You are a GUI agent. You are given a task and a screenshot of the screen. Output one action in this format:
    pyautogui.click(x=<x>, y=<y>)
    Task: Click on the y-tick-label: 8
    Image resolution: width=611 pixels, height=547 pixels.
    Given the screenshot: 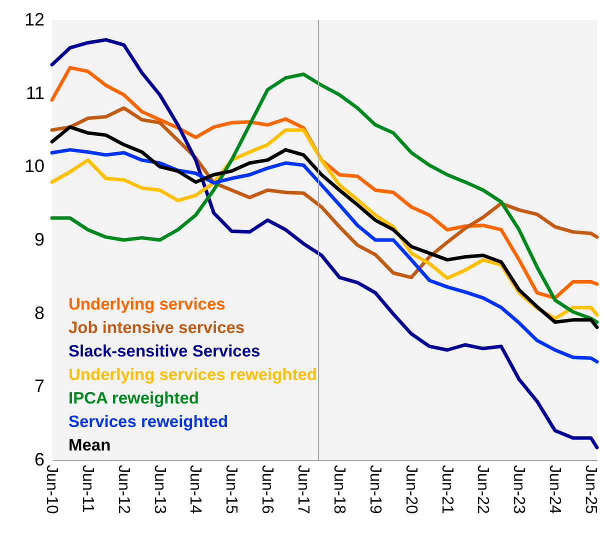 What is the action you would take?
    pyautogui.click(x=39, y=312)
    